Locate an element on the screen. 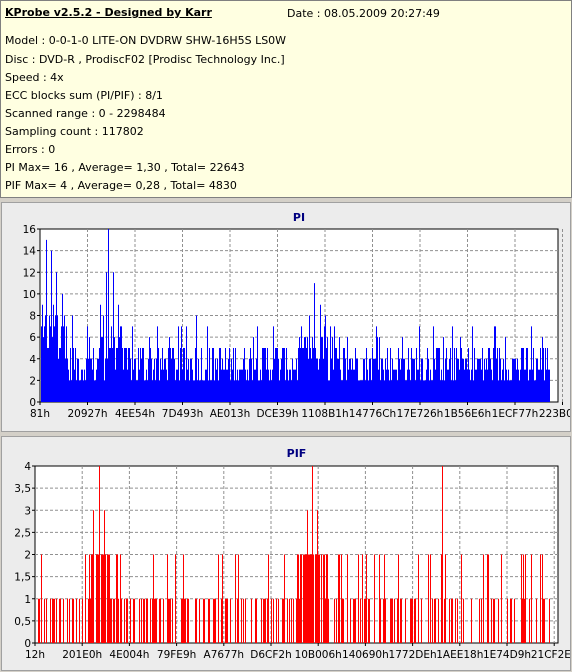 This screenshot has width=572, height=672. x-tick-label: 1B56E6h is located at coordinates (467, 414).